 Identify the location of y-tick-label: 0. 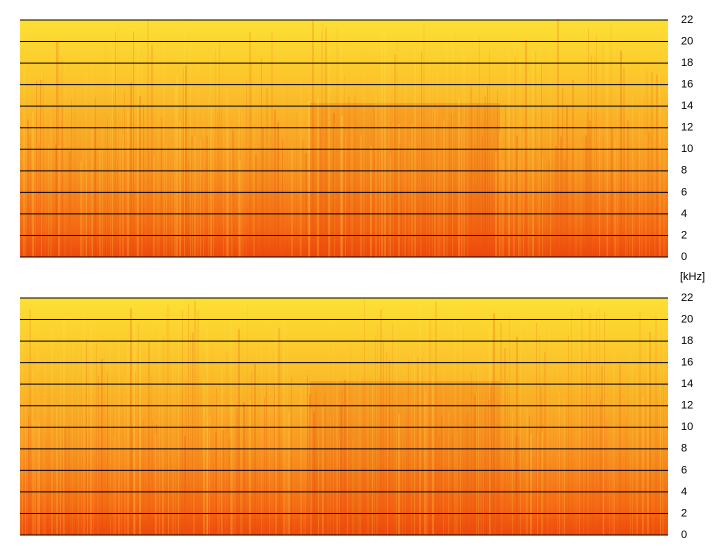
(684, 535).